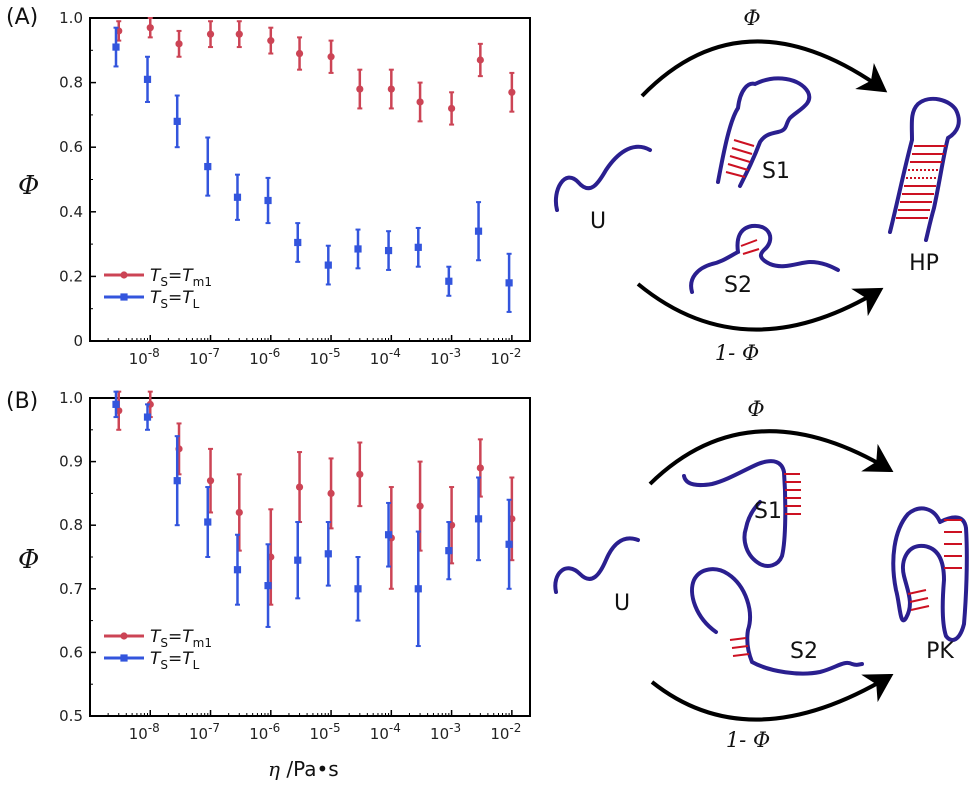  What do you see at coordinates (751, 18) in the screenshot?
I see `arrow-top-label: Φ` at bounding box center [751, 18].